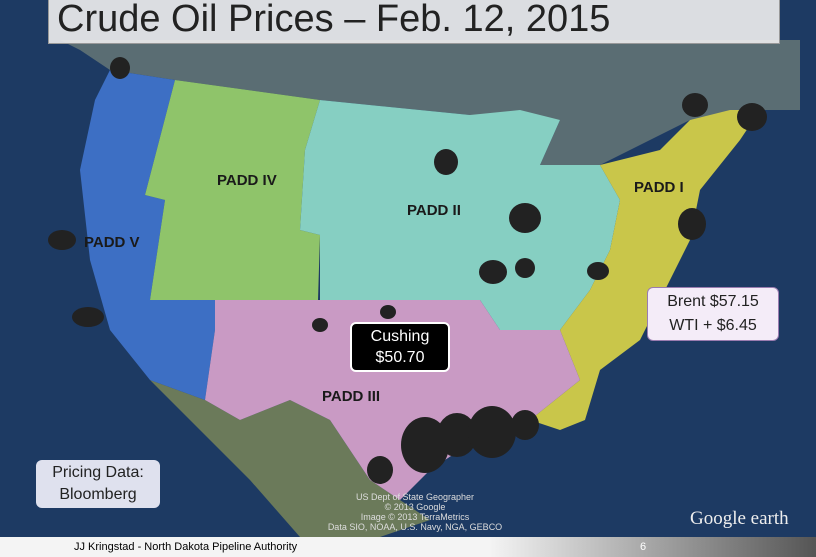 Image resolution: width=816 pixels, height=557 pixels. What do you see at coordinates (659, 187) in the screenshot?
I see `region-label: PADD I` at bounding box center [659, 187].